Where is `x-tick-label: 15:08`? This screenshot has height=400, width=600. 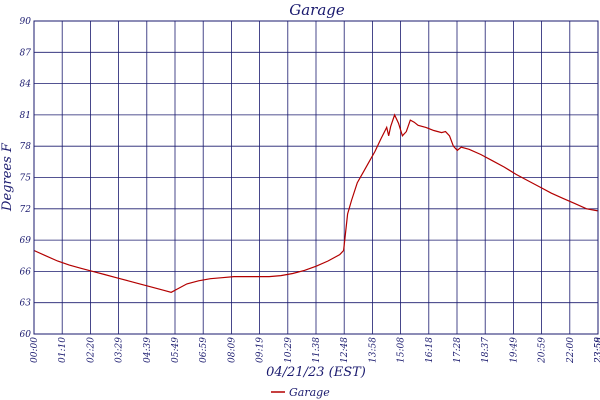
x-tick-label: 15:08 is located at coordinates (402, 350).